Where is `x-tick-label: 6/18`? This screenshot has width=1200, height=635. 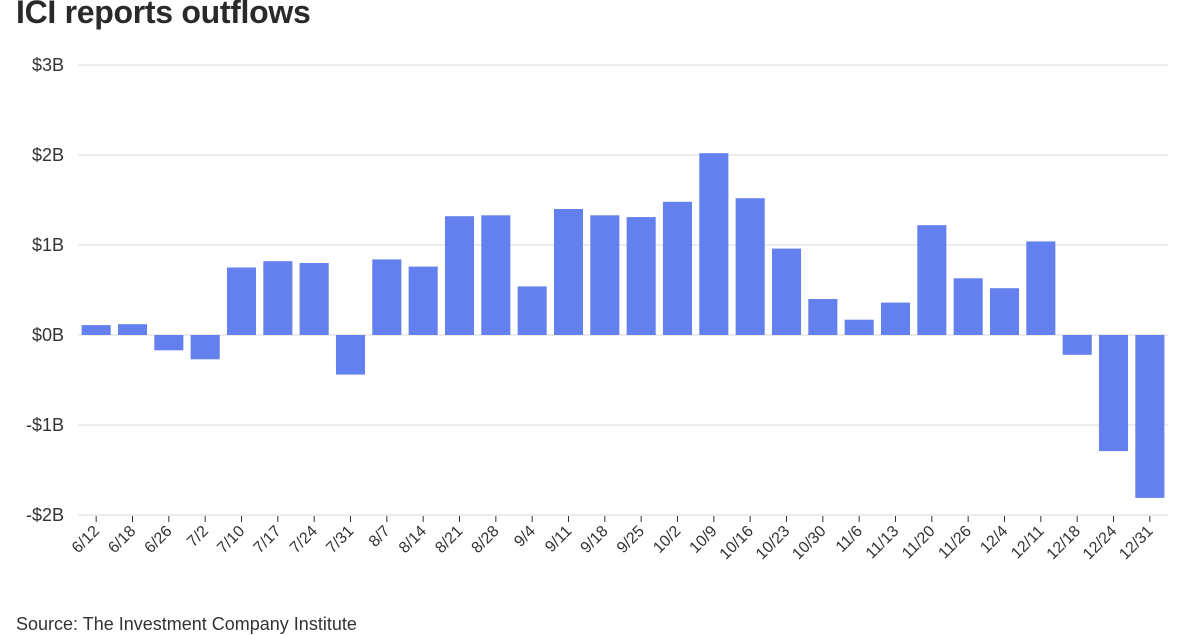
x-tick-label: 6/18 is located at coordinates (122, 540).